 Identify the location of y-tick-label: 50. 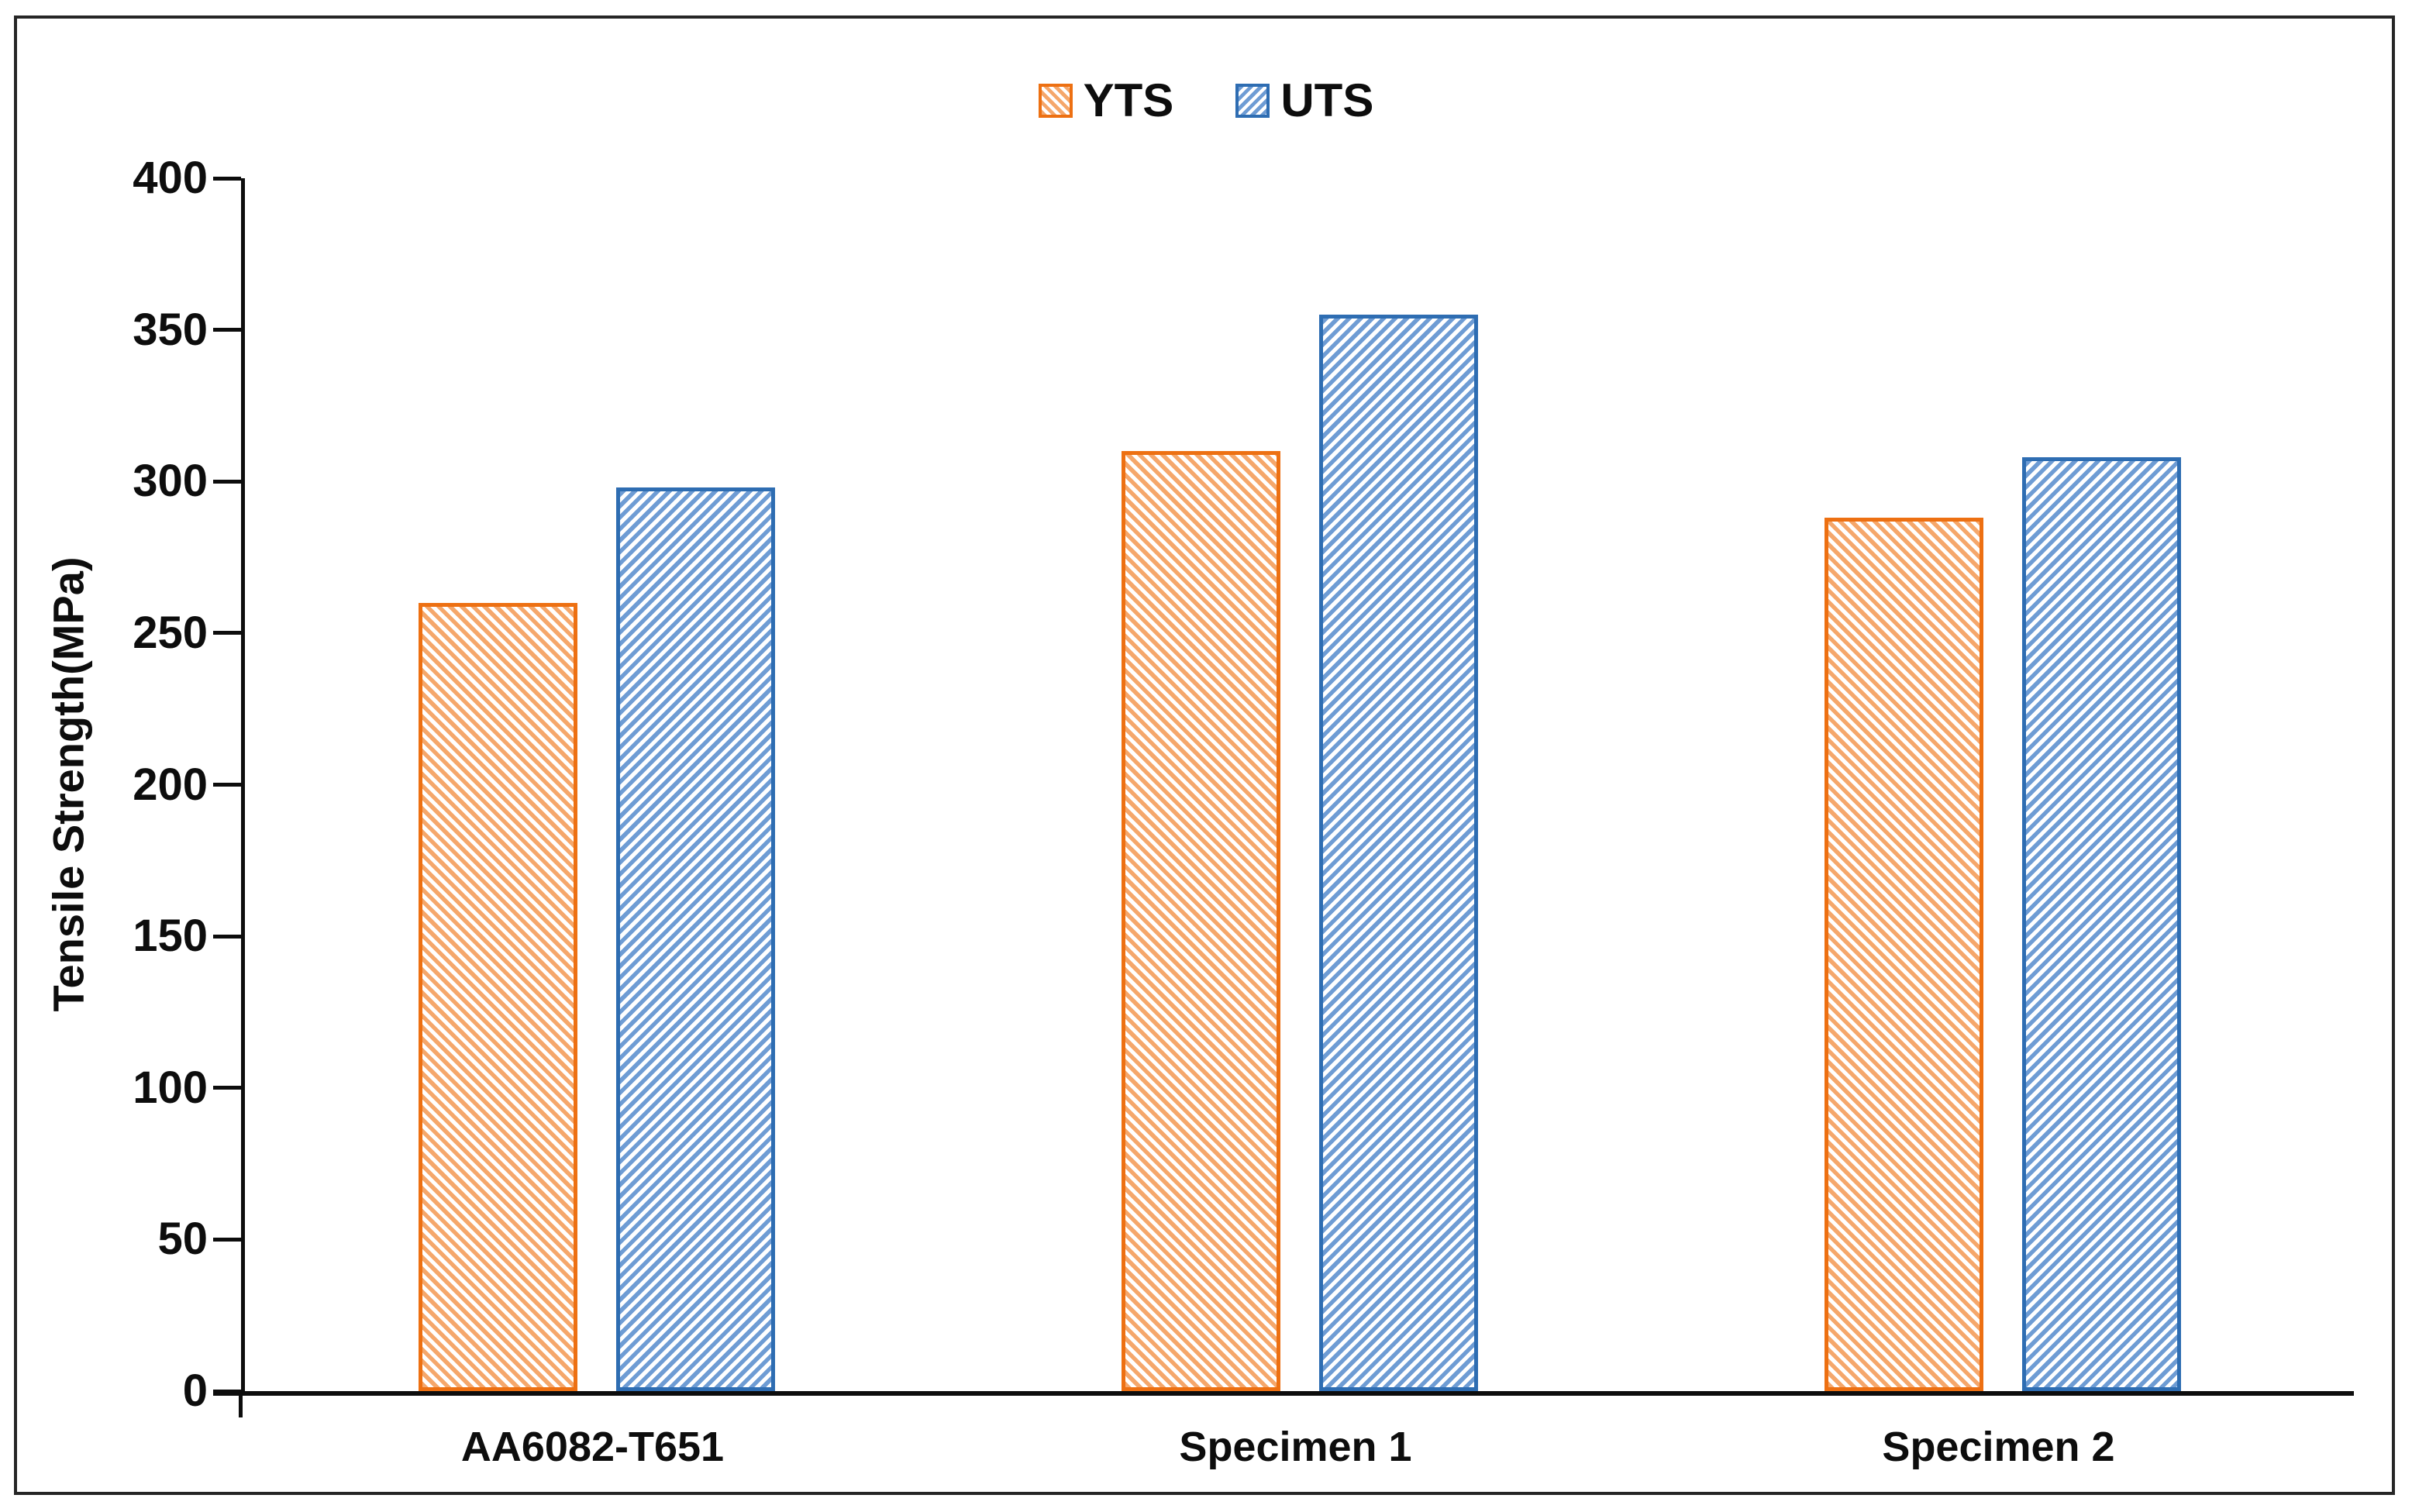
(182, 1239).